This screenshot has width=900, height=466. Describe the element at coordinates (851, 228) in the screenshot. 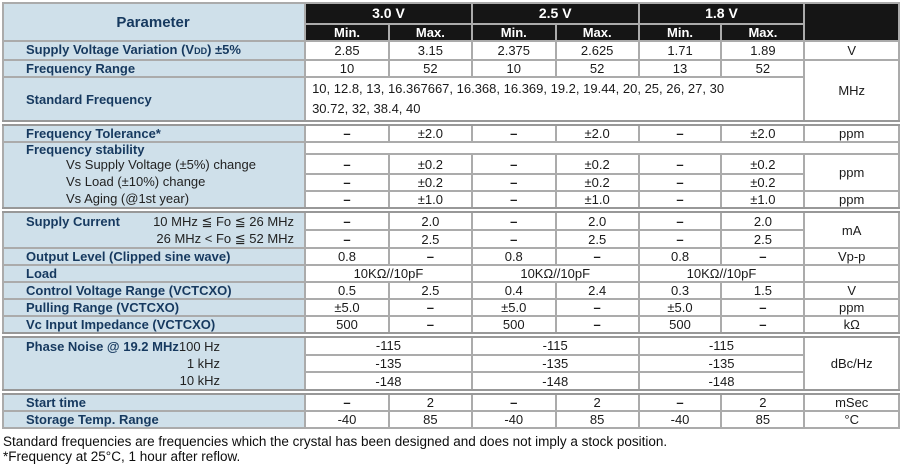

I see `unit-cell-ma: mA` at that location.